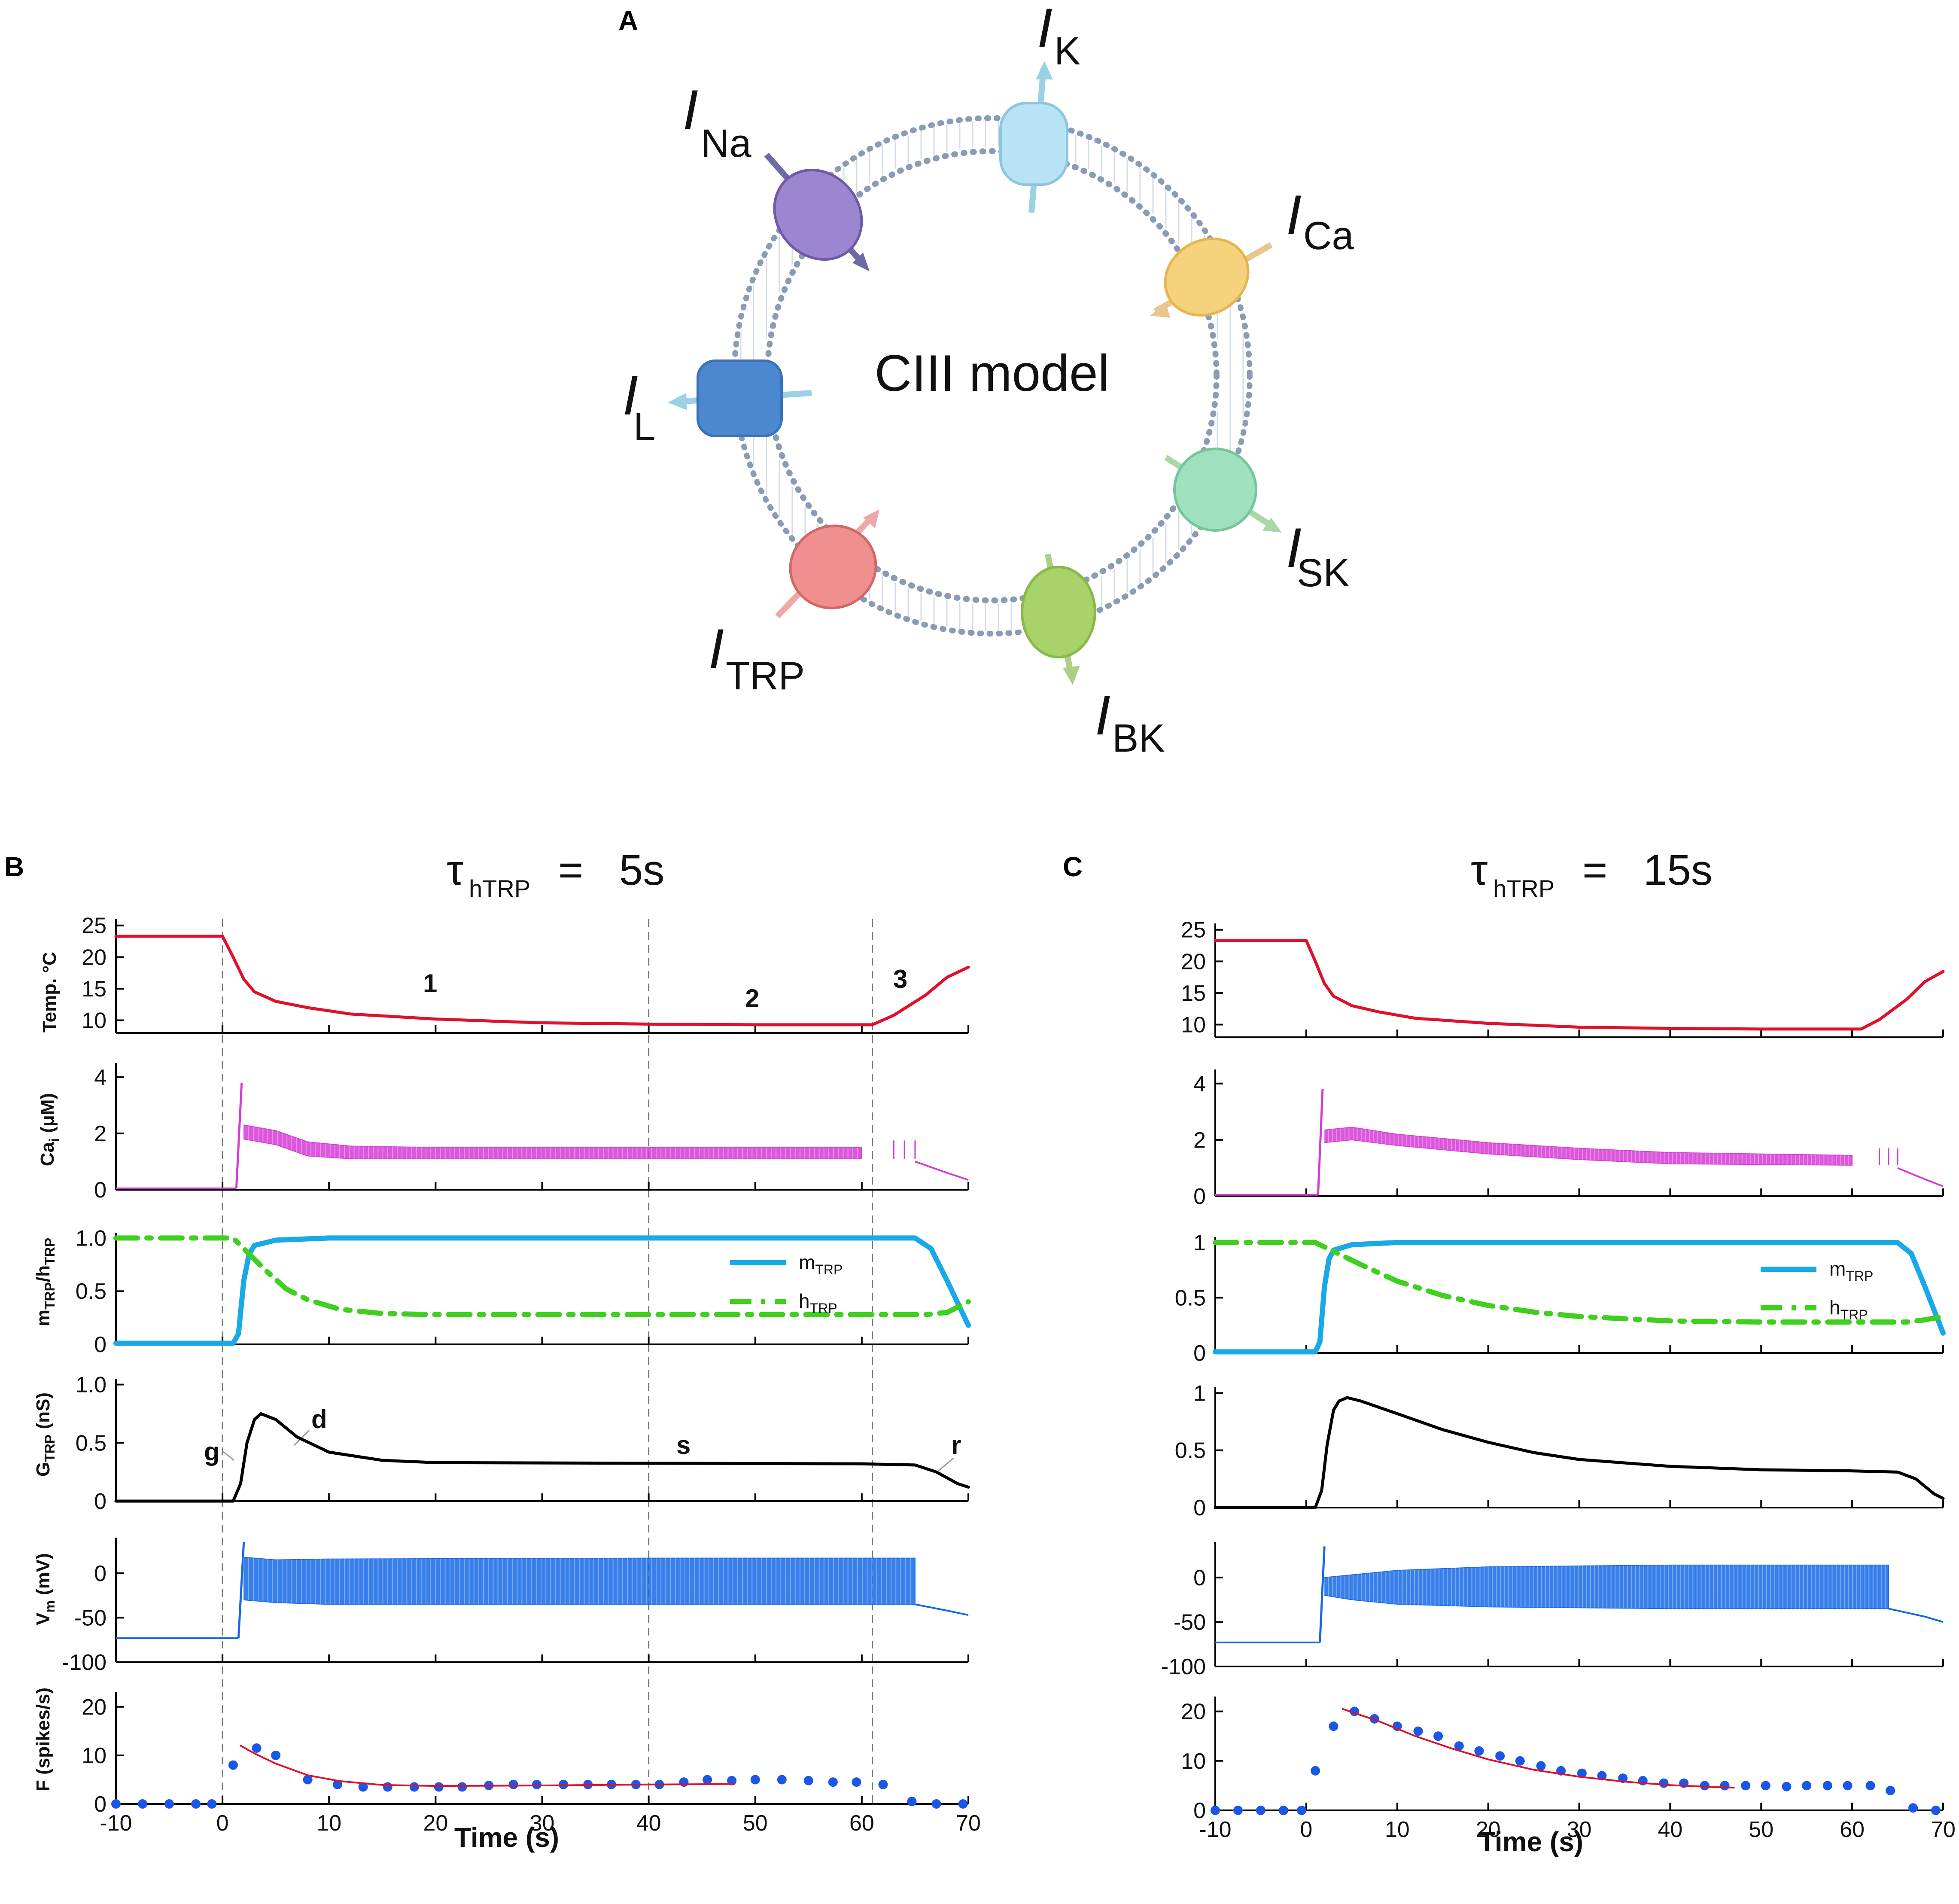 The width and height of the screenshot is (1959, 1904). Describe the element at coordinates (677, 401) in the screenshot. I see `channel-l-arrowhead` at that location.